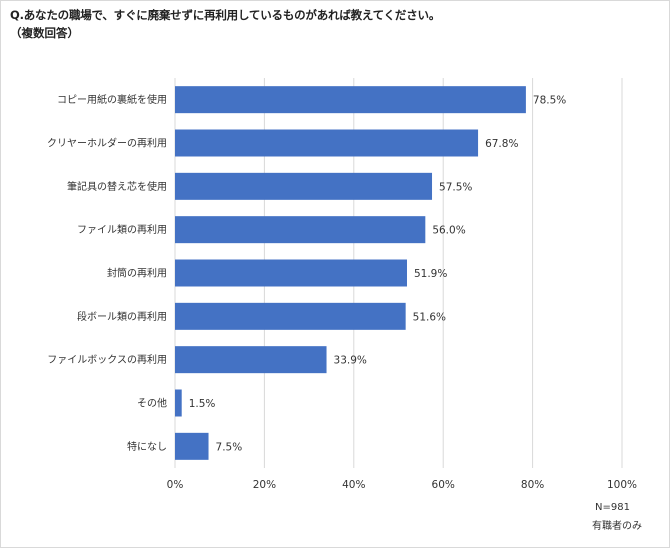  I want to click on x-tick-label-40: 40%, so click(353, 485).